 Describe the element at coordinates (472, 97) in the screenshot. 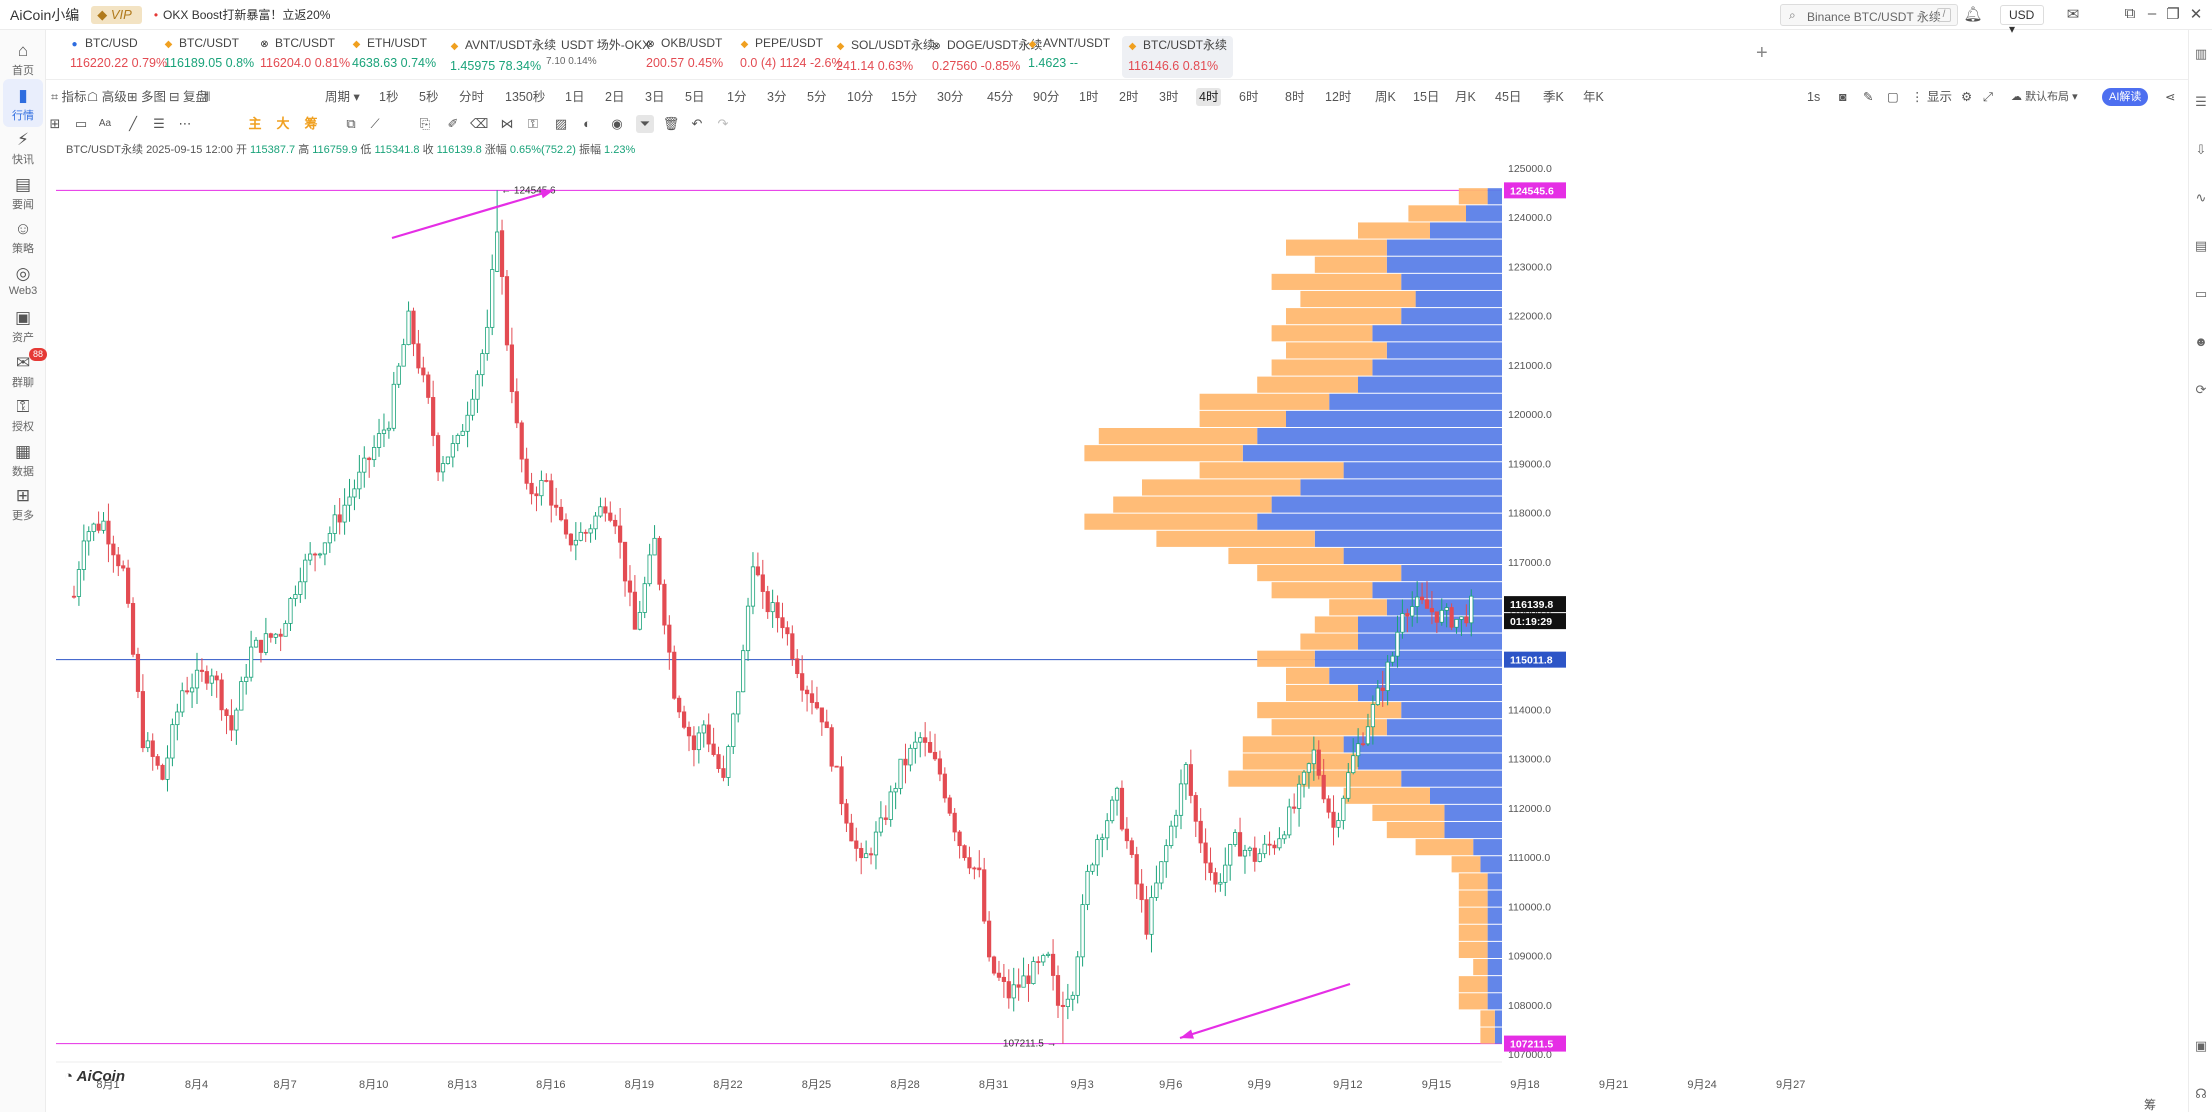

I see `period-option: 分时` at that location.